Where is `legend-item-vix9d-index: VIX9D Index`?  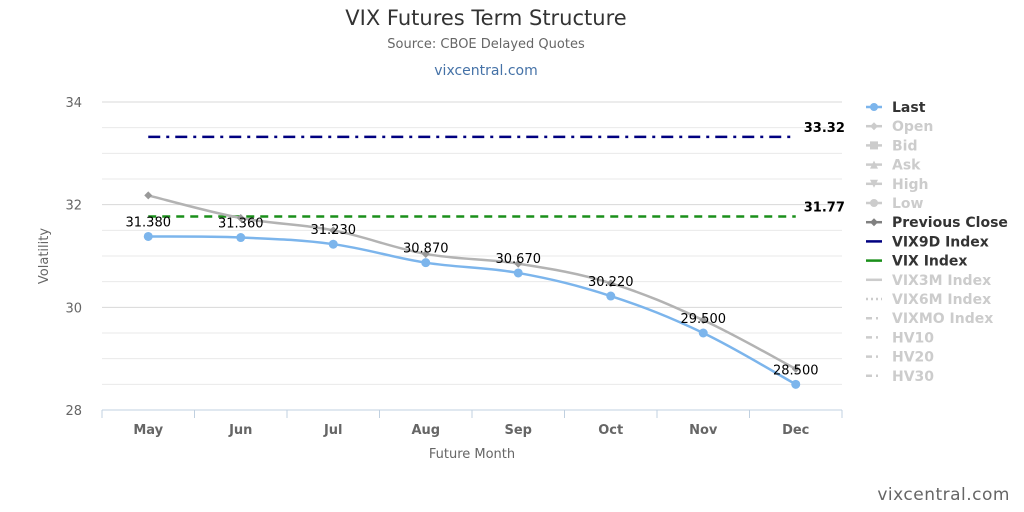 legend-item-vix9d-index: VIX9D Index is located at coordinates (927, 242).